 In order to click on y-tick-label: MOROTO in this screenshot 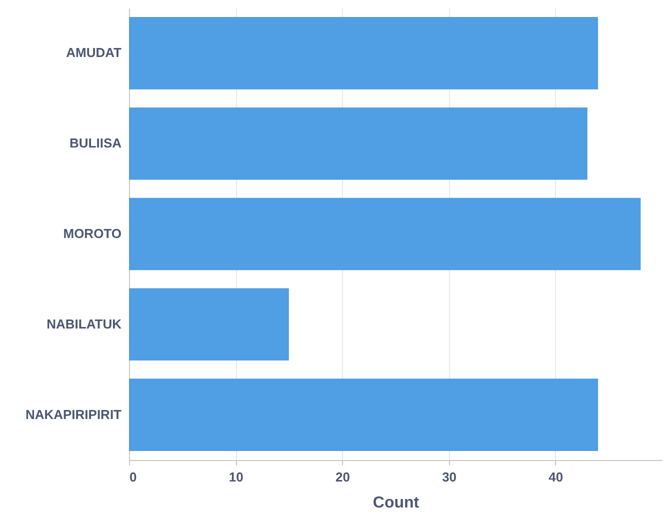, I will do `click(92, 233)`.